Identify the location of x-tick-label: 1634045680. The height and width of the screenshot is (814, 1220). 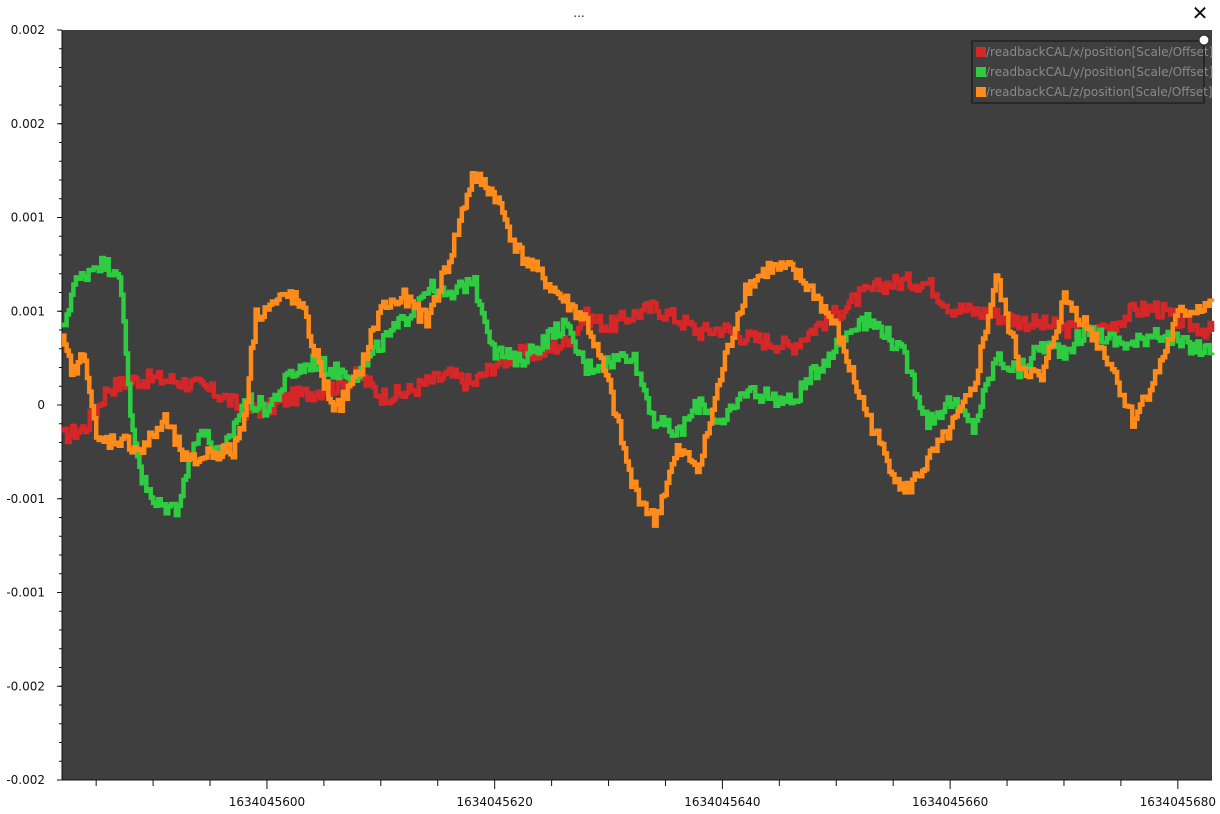
(1178, 802).